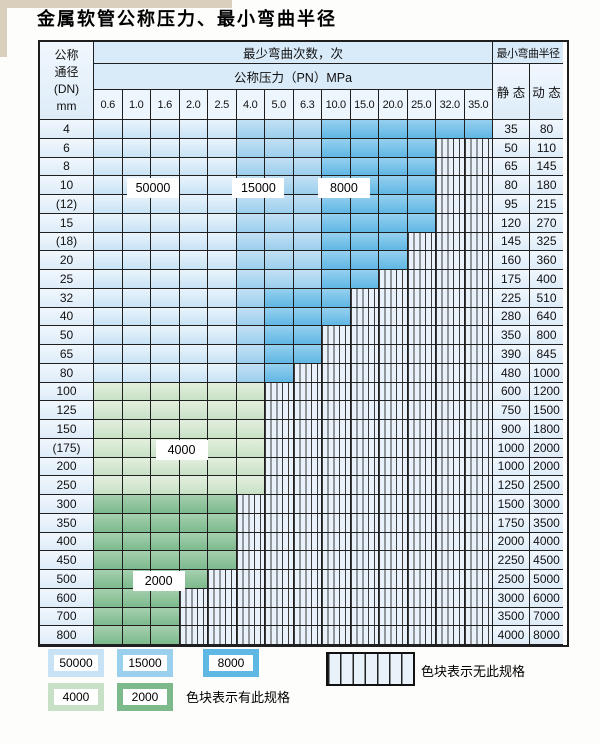  I want to click on legend-swatch-2000: 2000, so click(145, 697).